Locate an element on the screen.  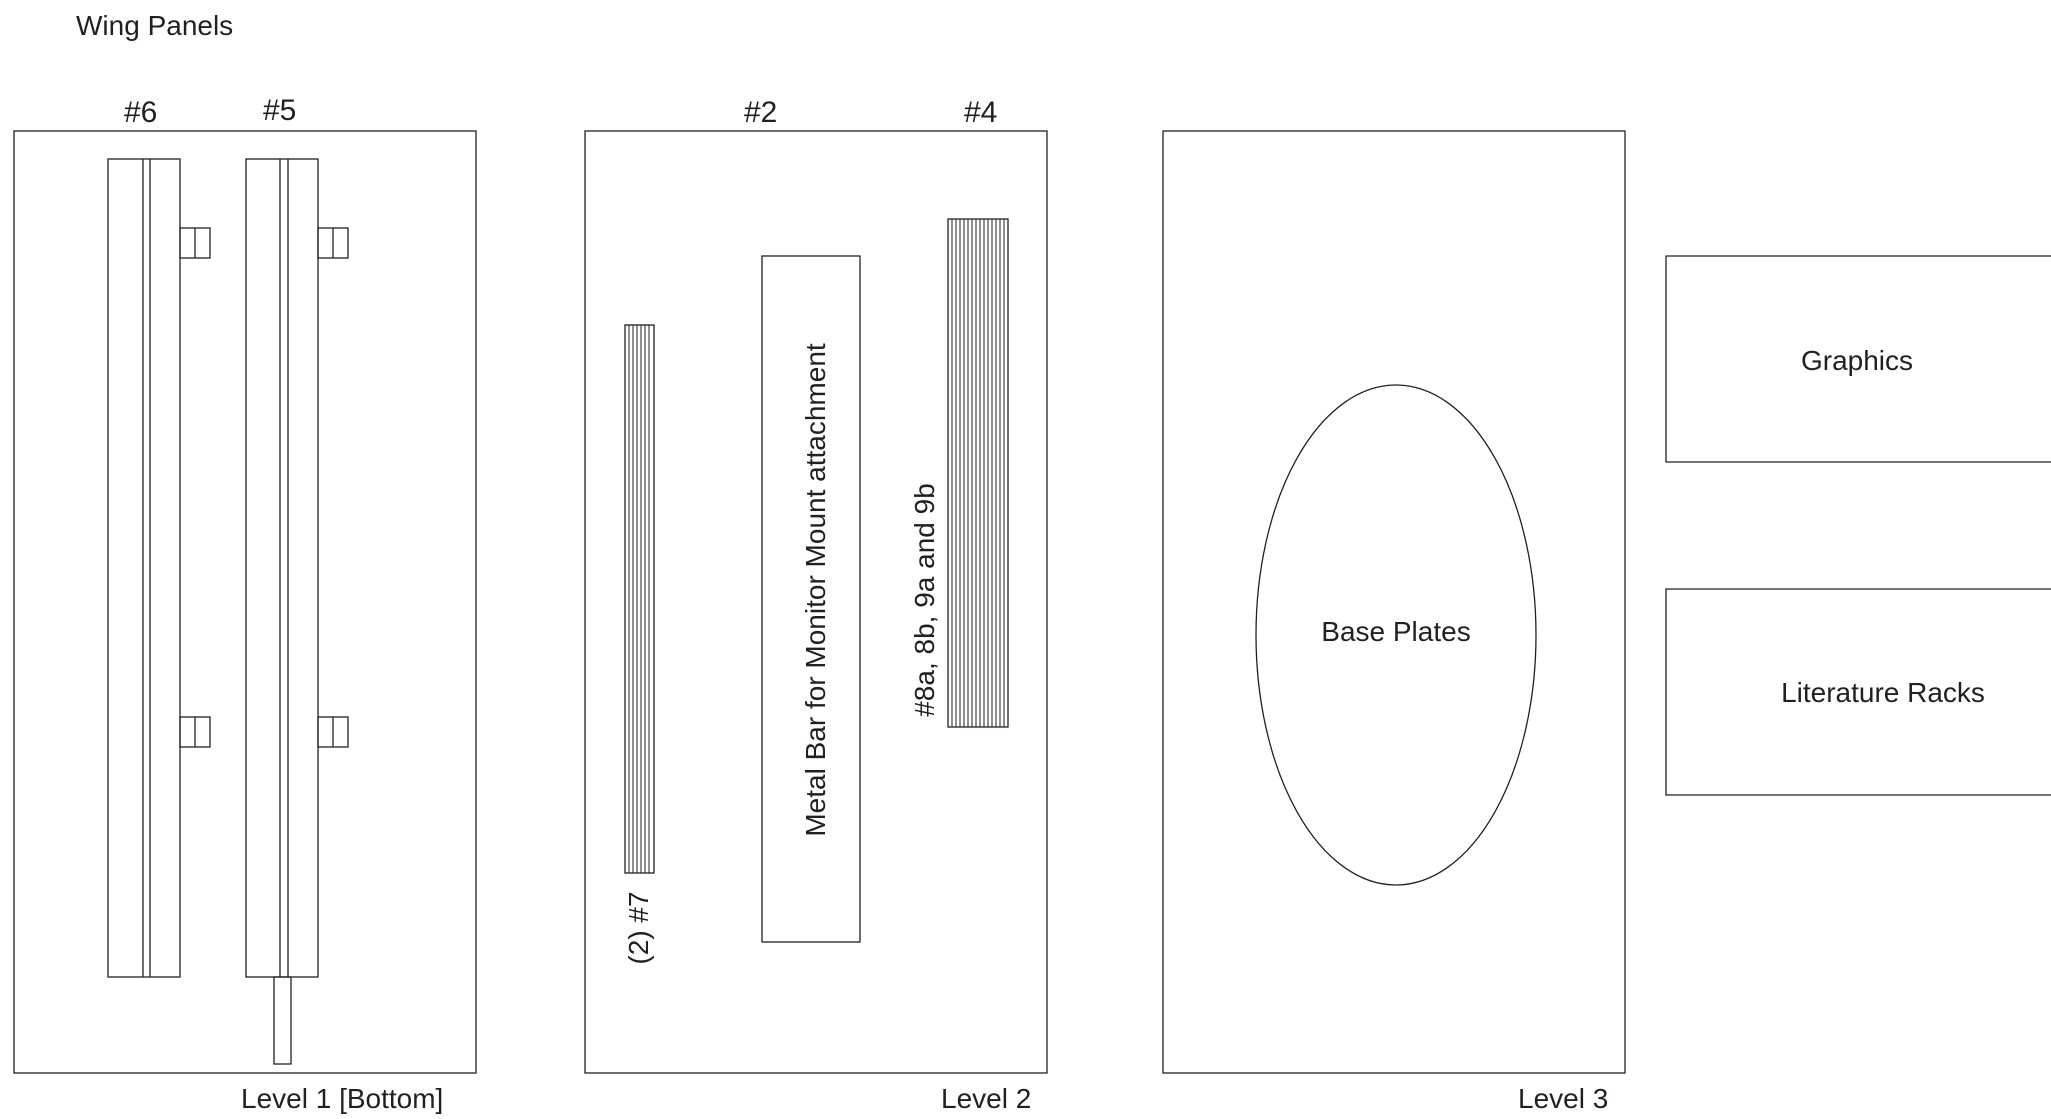
metal-bar-box is located at coordinates (811, 599).